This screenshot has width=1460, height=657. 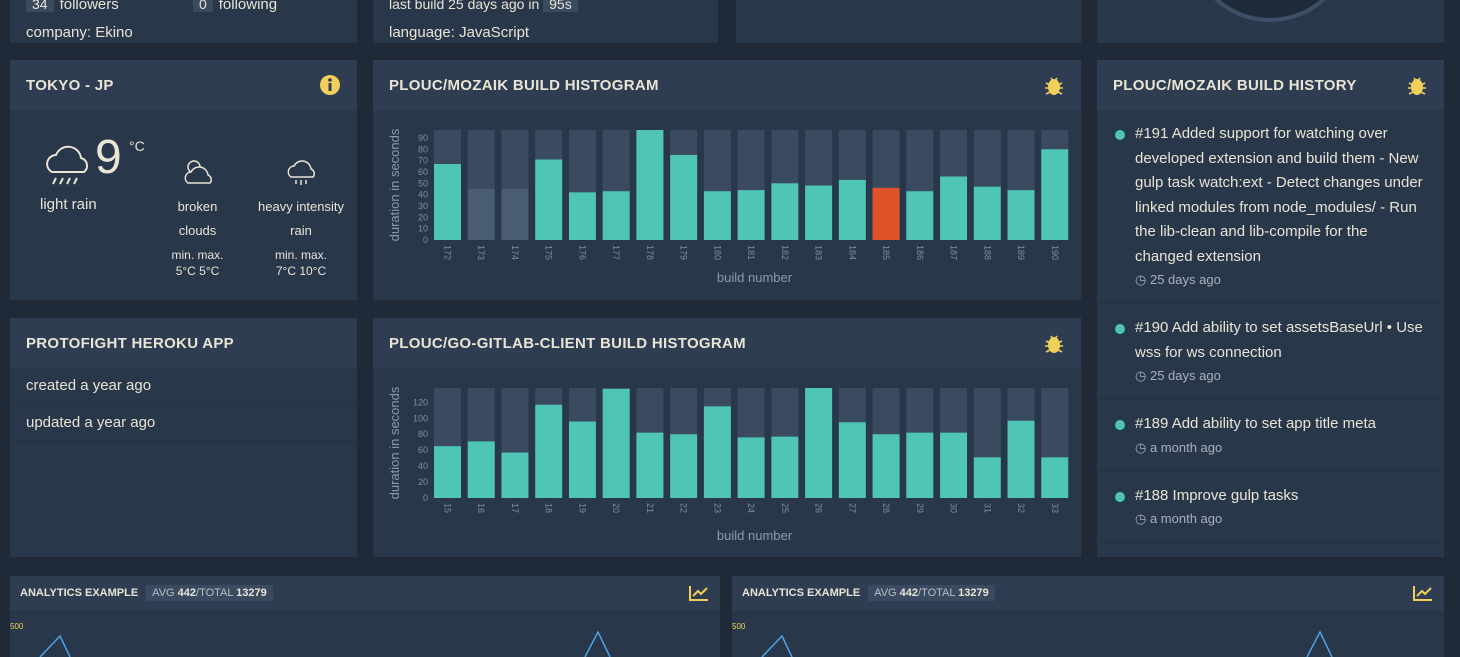 What do you see at coordinates (560, 6) in the screenshot?
I see `duration: 95s` at bounding box center [560, 6].